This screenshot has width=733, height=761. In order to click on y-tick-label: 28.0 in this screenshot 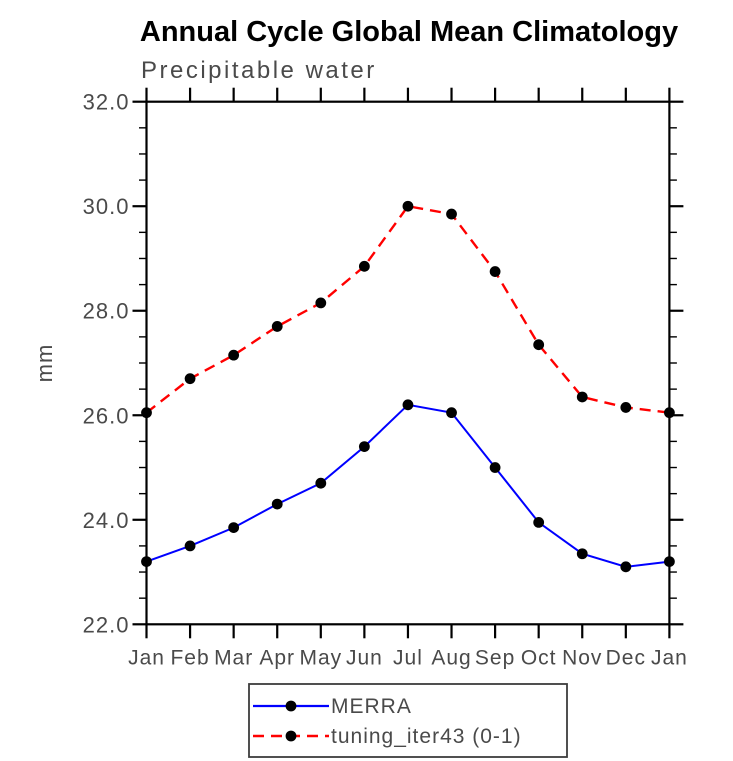, I will do `click(106, 311)`.